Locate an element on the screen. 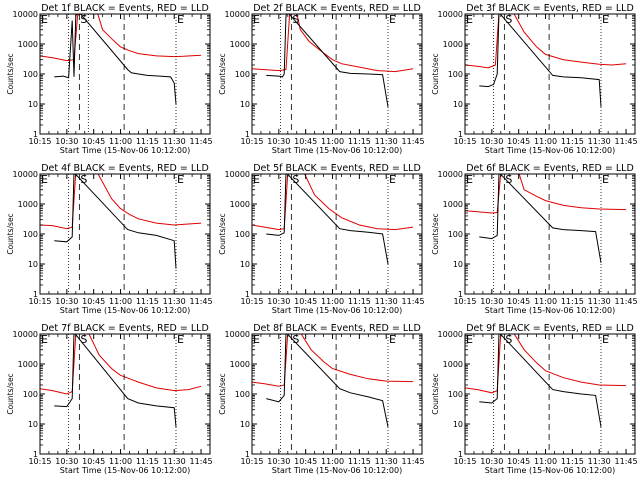  panel-title: Det 7f BLACK = Events, RED = LLD is located at coordinates (125, 328).